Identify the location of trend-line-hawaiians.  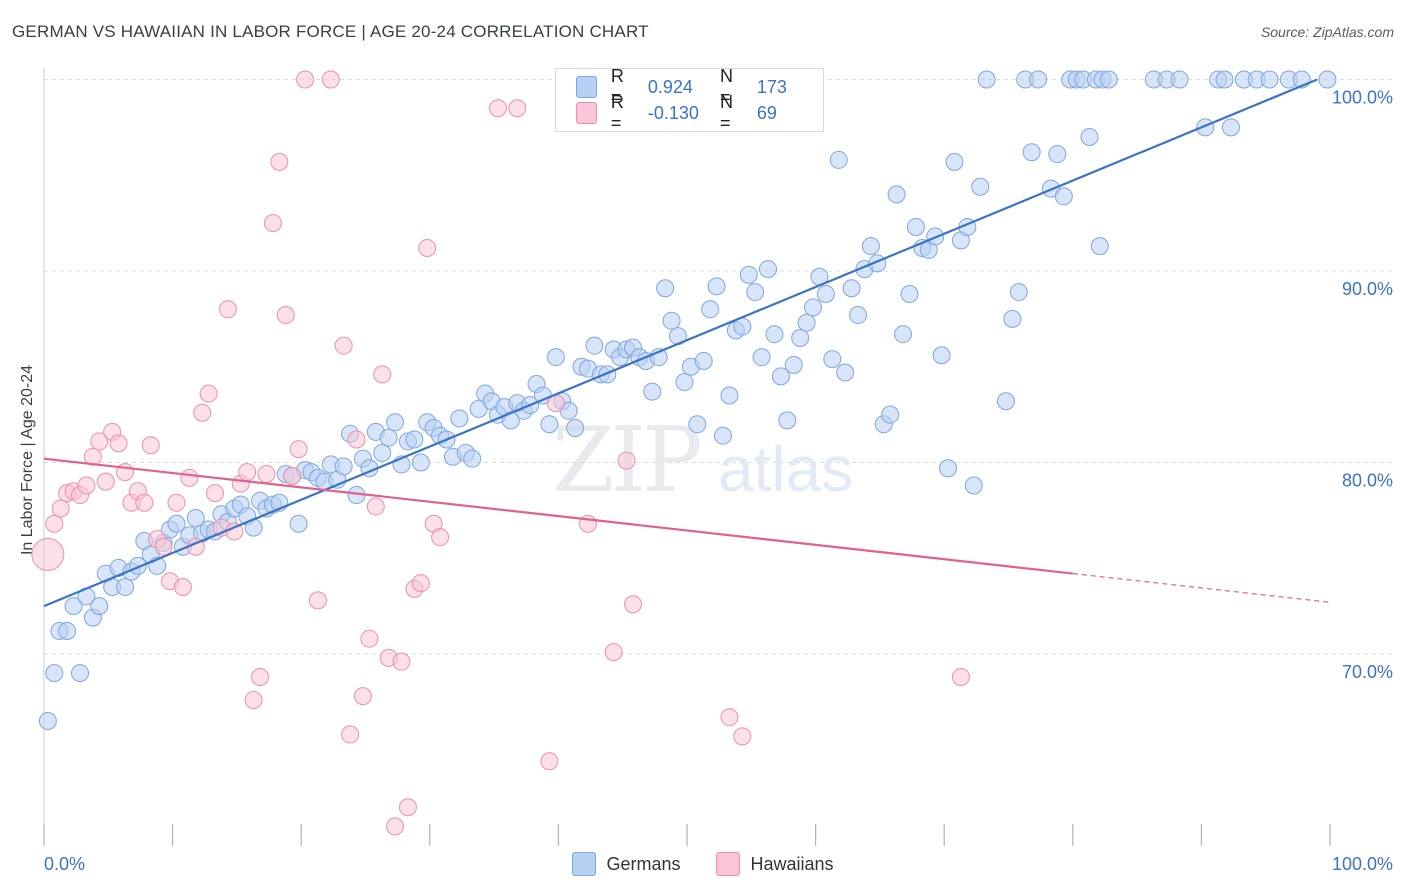
(558, 516).